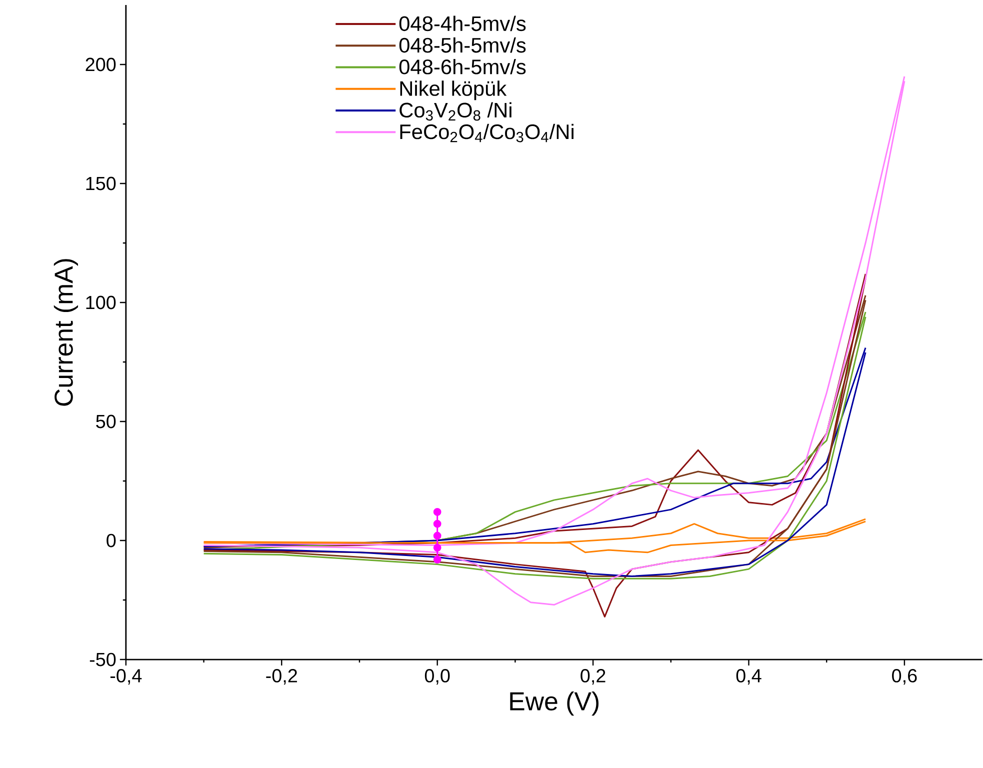  Describe the element at coordinates (593, 676) in the screenshot. I see `x-tick-label: 0,2` at that location.